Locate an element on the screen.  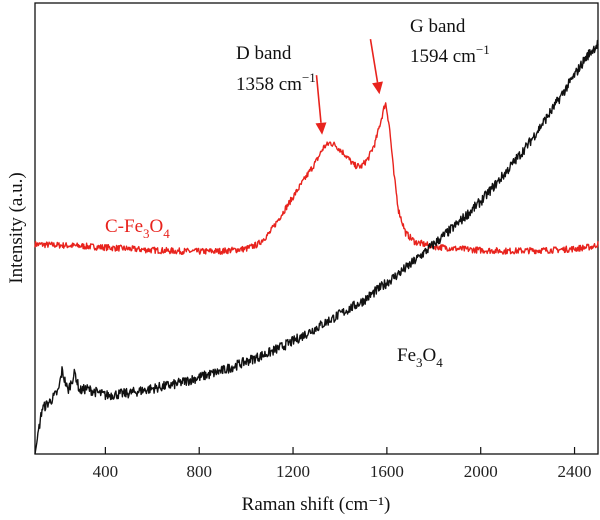
annotation-layer is located at coordinates (349, 86).